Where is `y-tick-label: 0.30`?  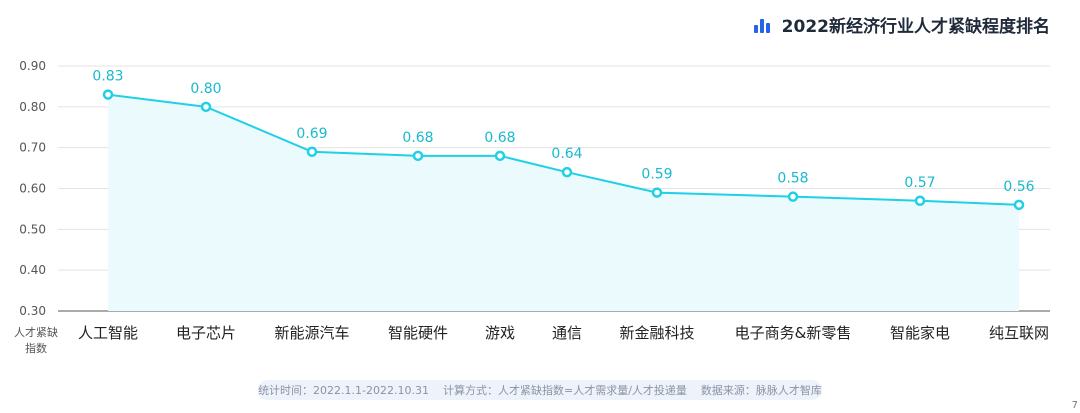 y-tick-label: 0.30 is located at coordinates (32, 311).